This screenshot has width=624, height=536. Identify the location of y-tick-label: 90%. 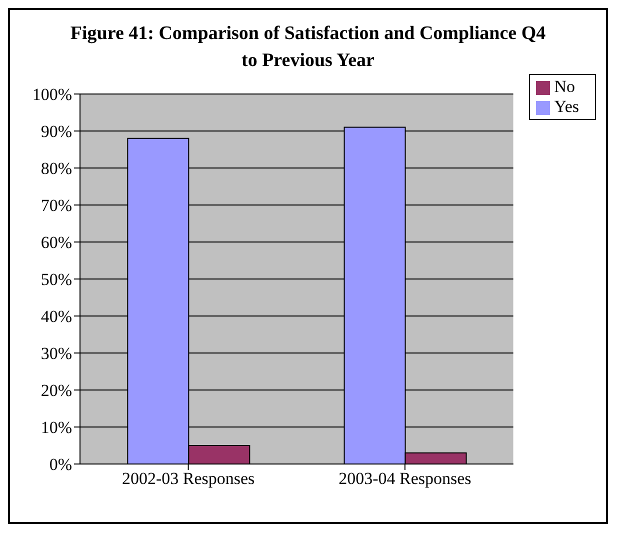
(56, 132).